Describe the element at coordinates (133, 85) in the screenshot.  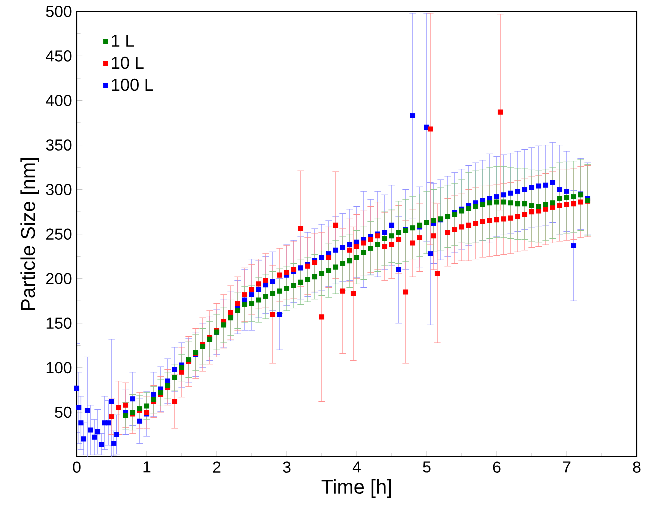
I see `legend-label: 100 L` at that location.